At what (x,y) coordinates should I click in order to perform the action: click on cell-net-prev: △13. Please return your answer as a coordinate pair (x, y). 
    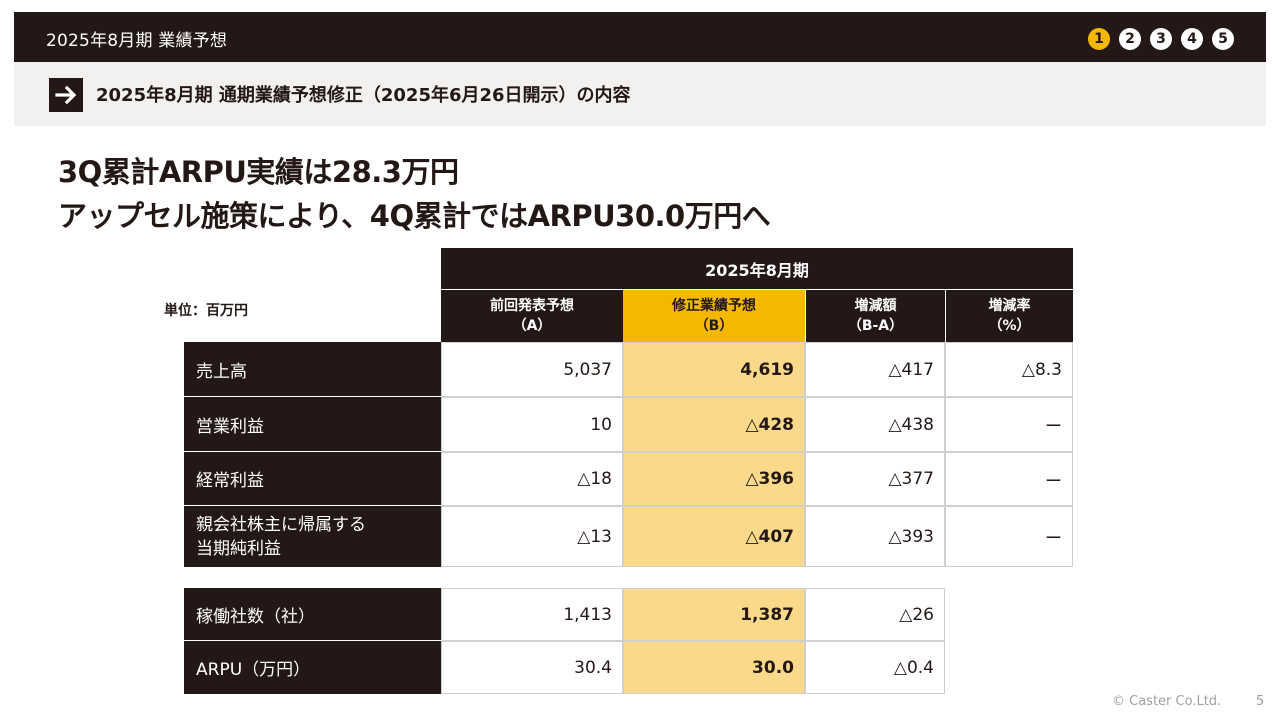
    Looking at the image, I should click on (532, 536).